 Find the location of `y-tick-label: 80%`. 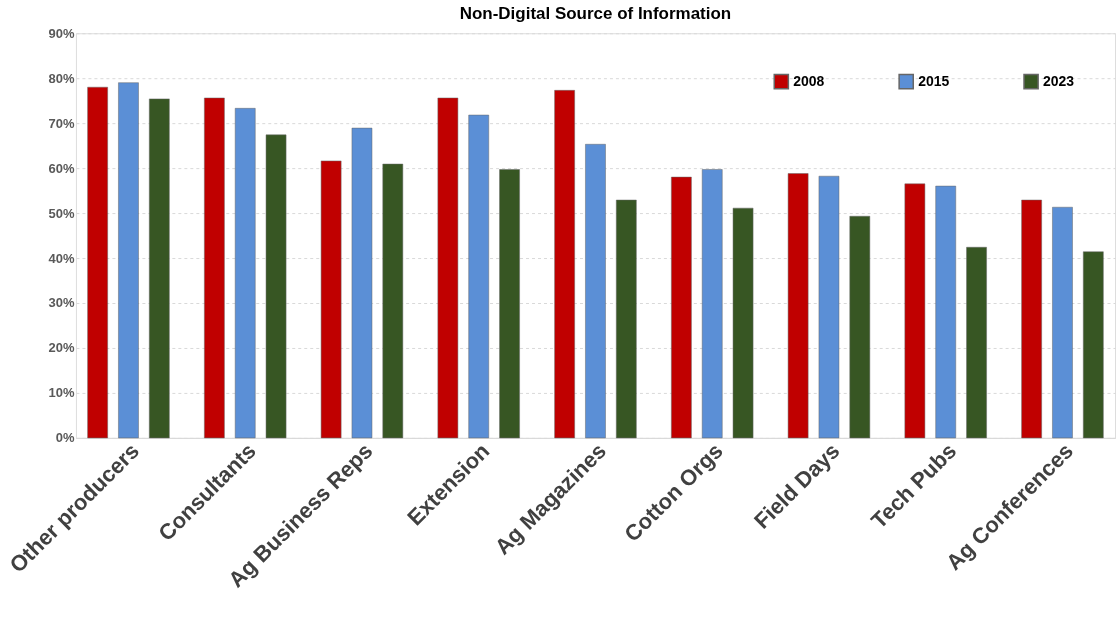

y-tick-label: 80% is located at coordinates (61, 78).